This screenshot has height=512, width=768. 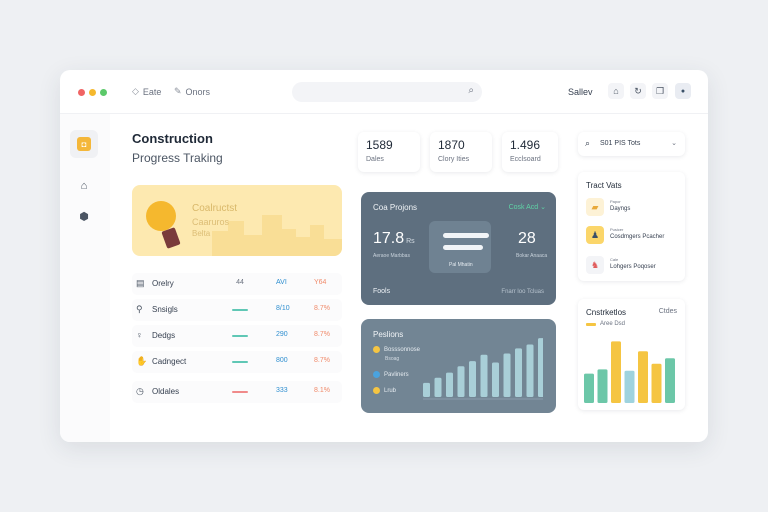 I want to click on table-row: ⚲ Snsigls 8/10 8.7%, so click(x=237, y=310).